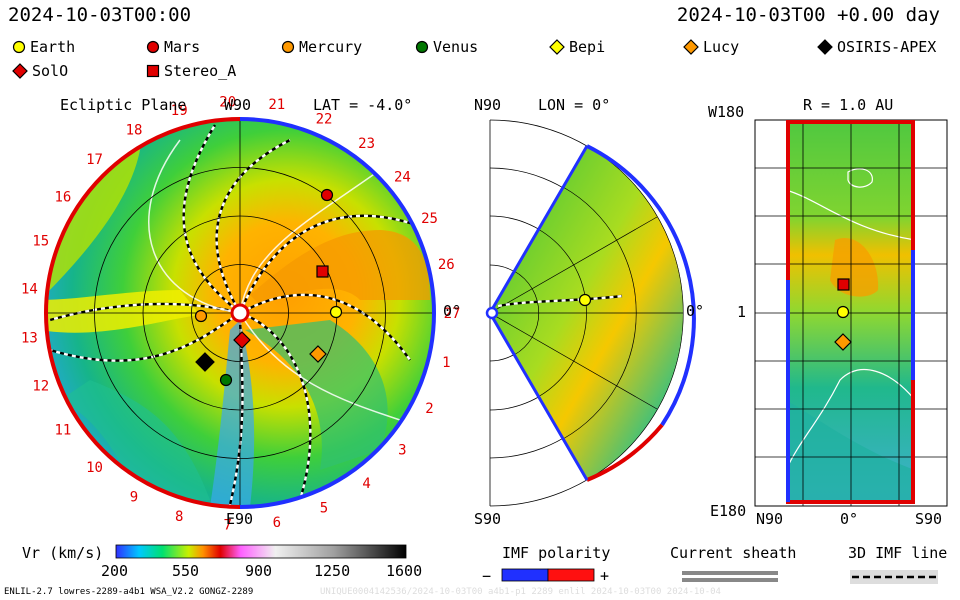  What do you see at coordinates (887, 47) in the screenshot?
I see `legend-label: OSIRIS-APEX` at bounding box center [887, 47].